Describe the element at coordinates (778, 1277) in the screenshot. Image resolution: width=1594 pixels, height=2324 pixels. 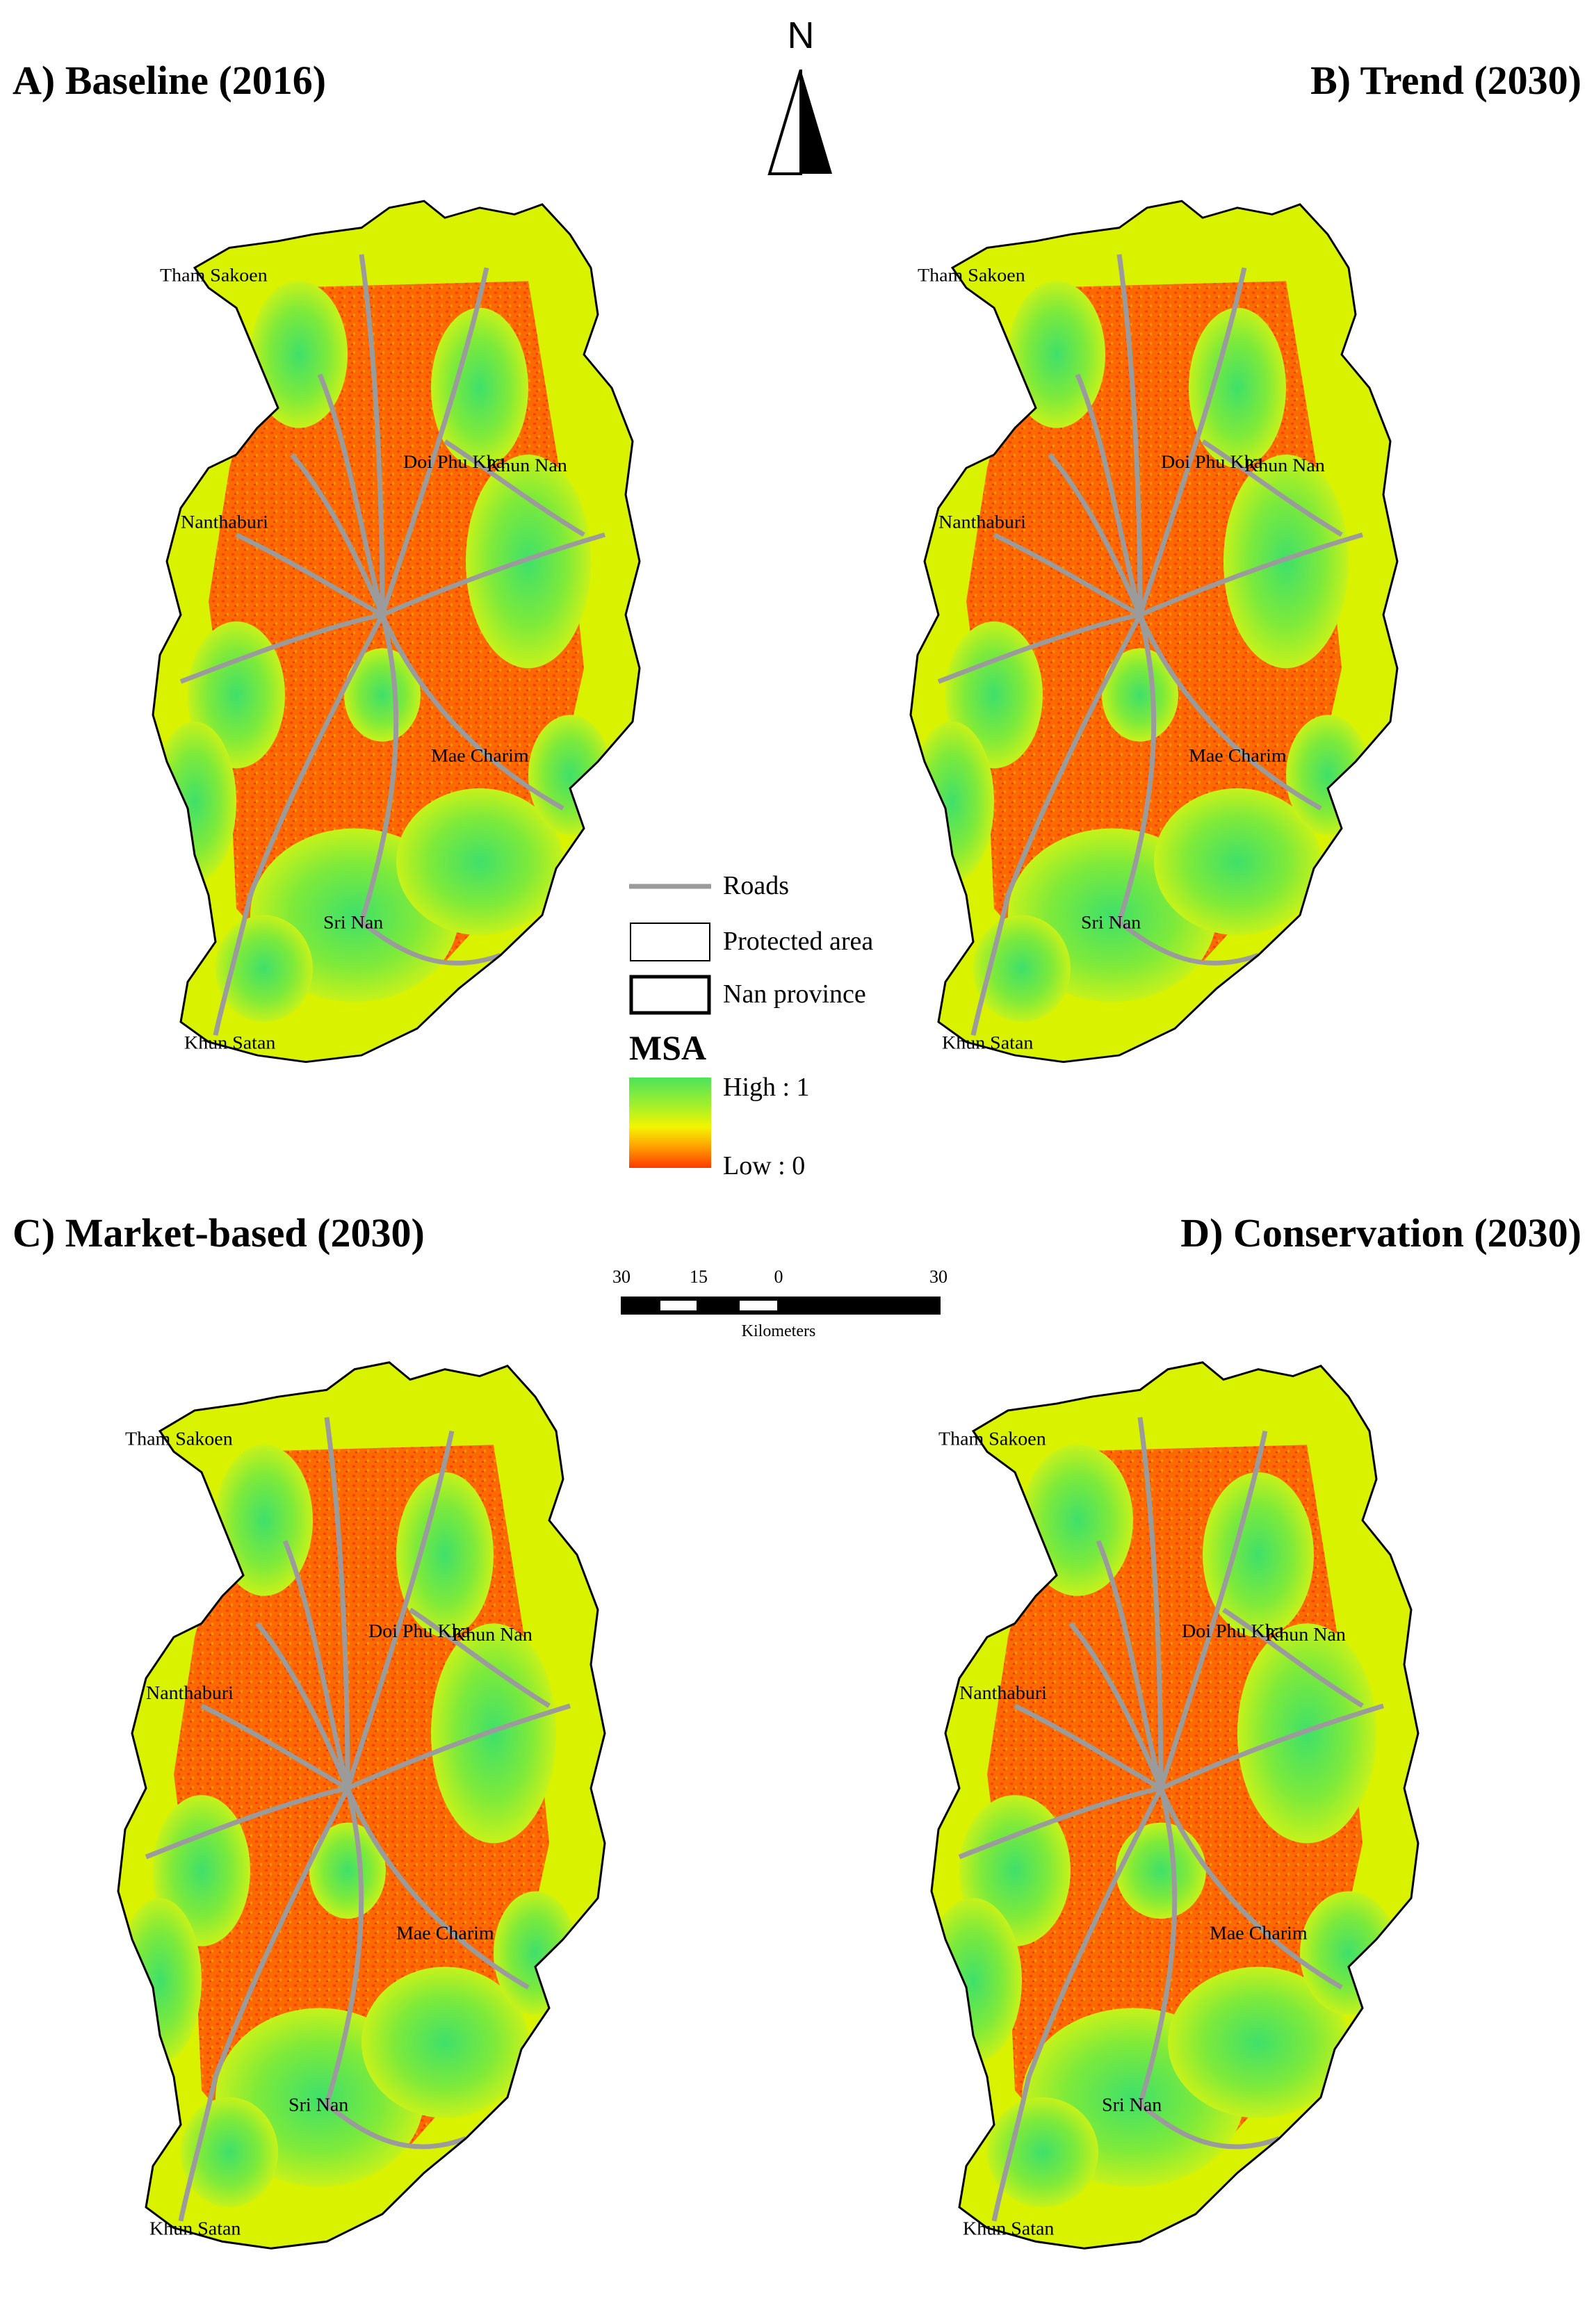
I see `scale-tick-0: 0` at that location.